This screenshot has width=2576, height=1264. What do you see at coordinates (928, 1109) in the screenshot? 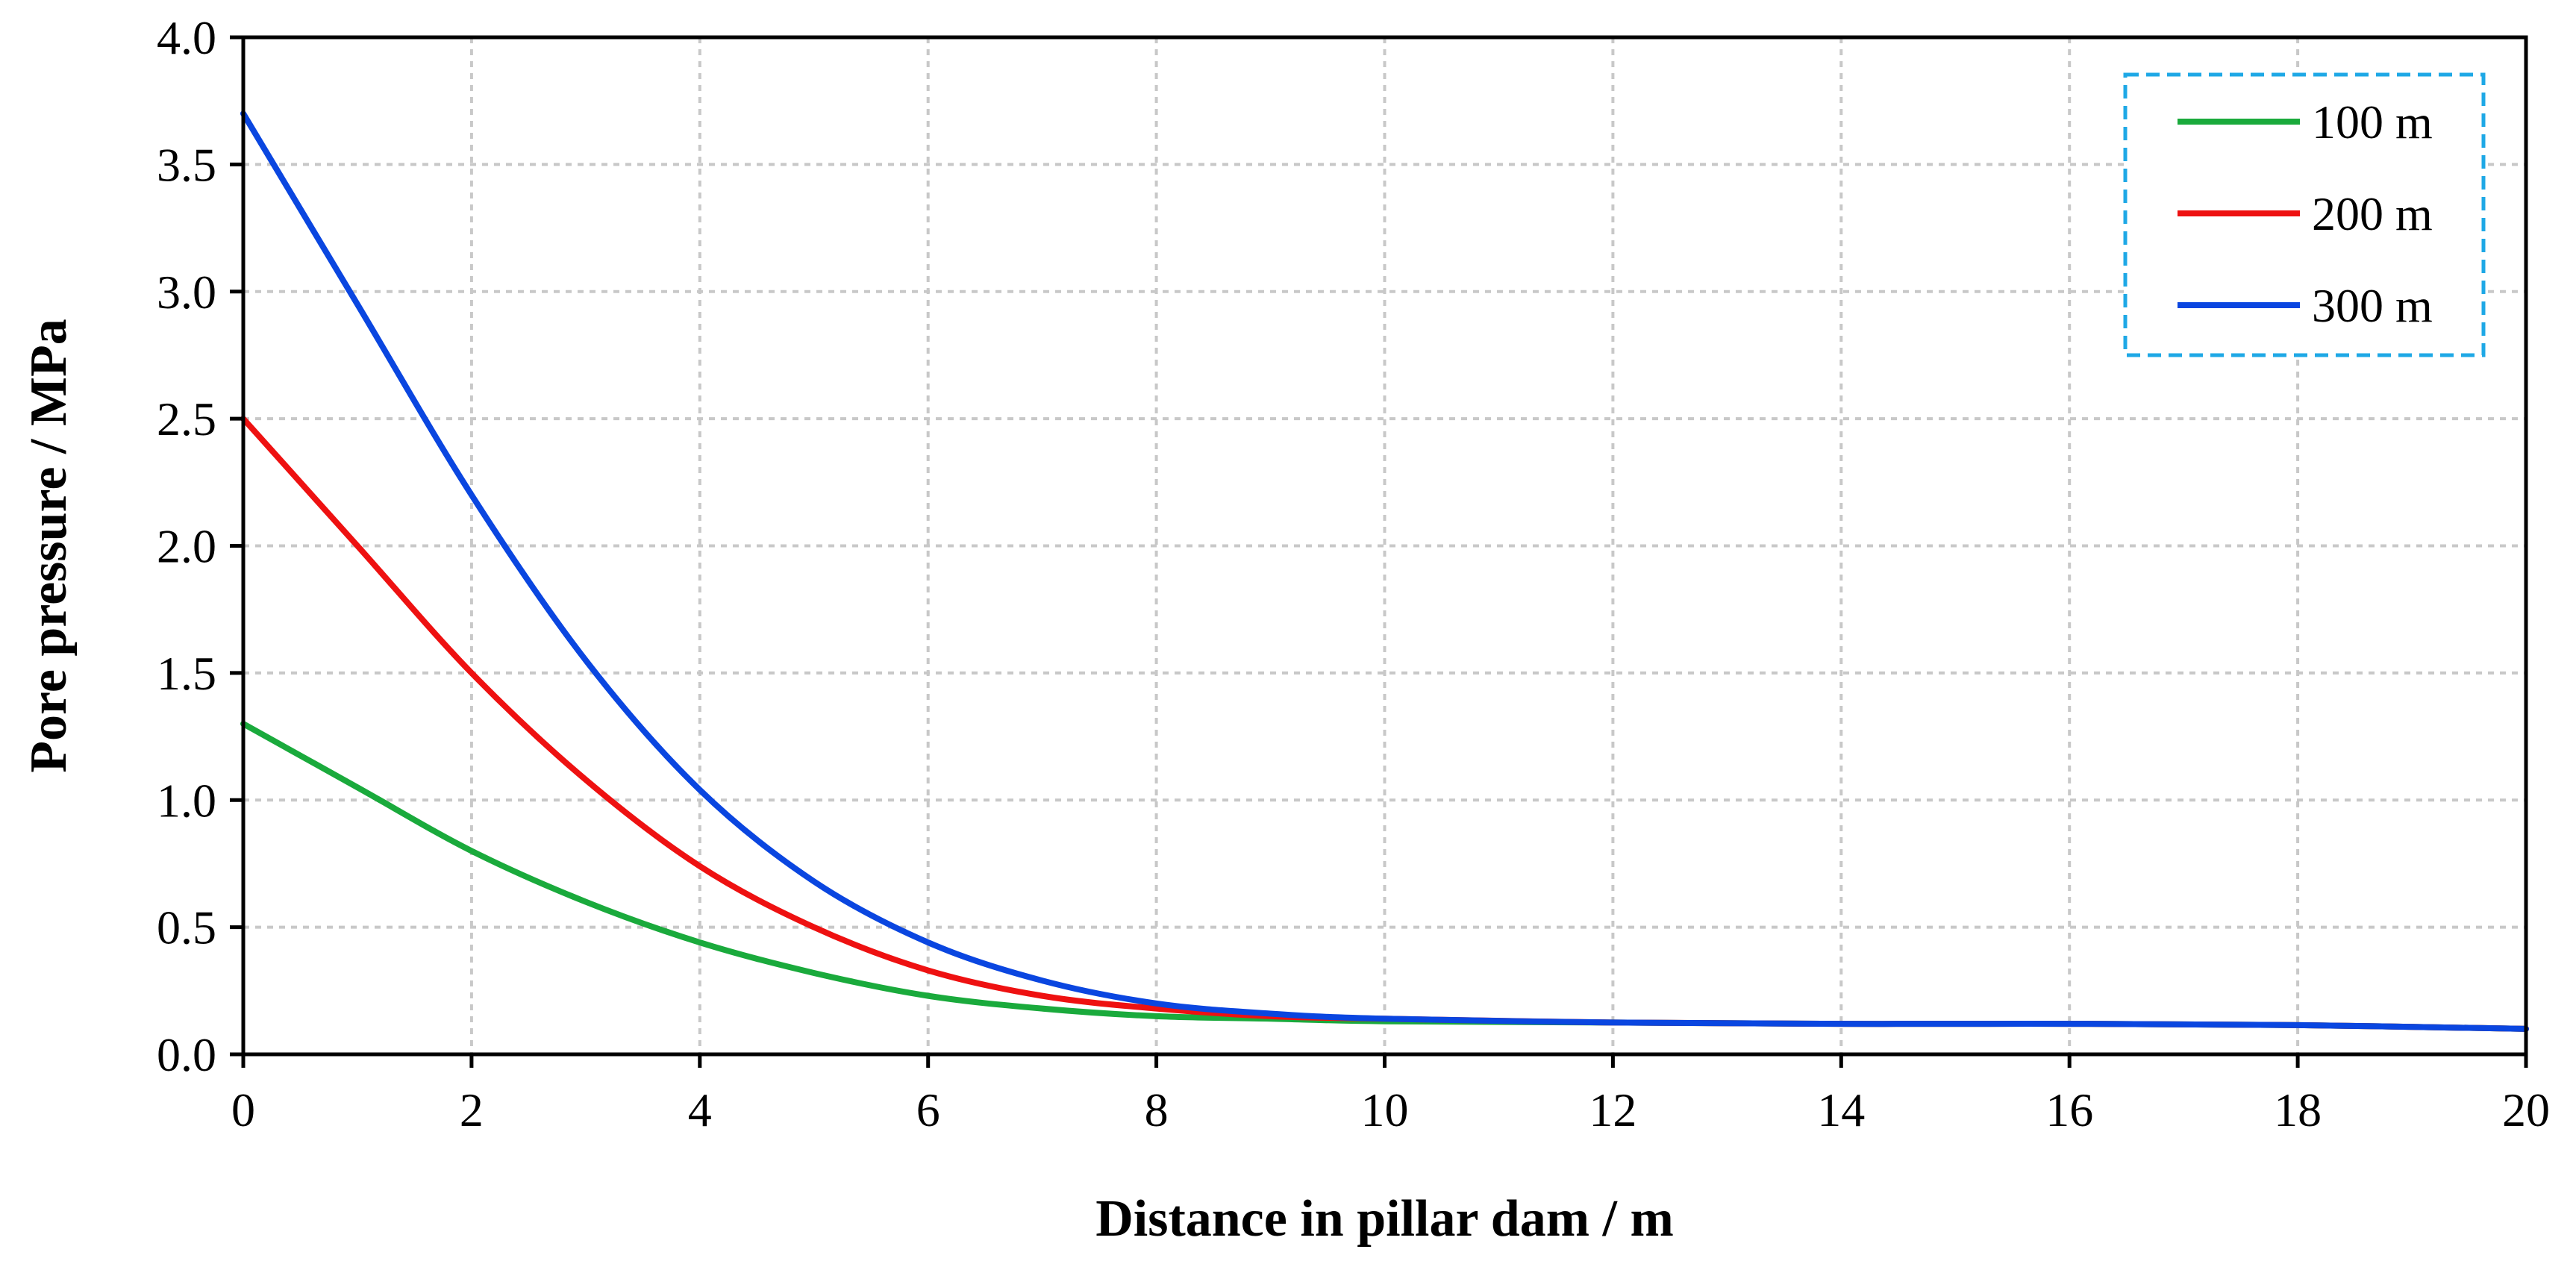
I see `x-tick-label-3: 6` at bounding box center [928, 1109].